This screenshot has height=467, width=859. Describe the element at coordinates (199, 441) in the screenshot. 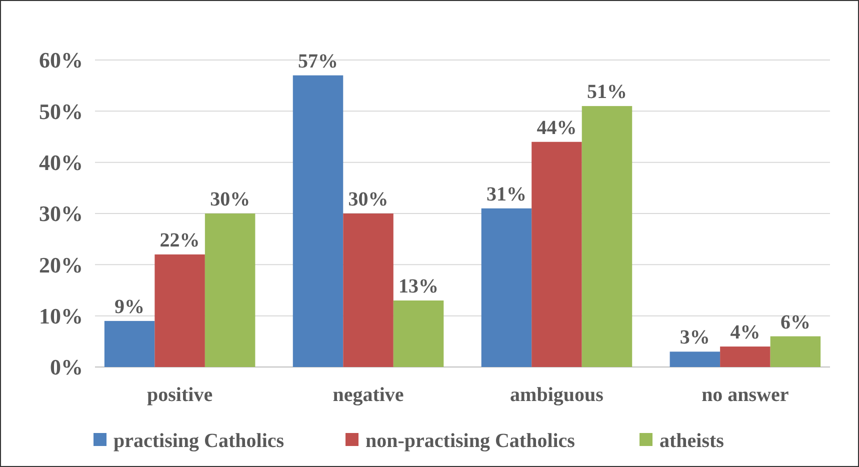

I see `legend-label: practising Catholics` at that location.